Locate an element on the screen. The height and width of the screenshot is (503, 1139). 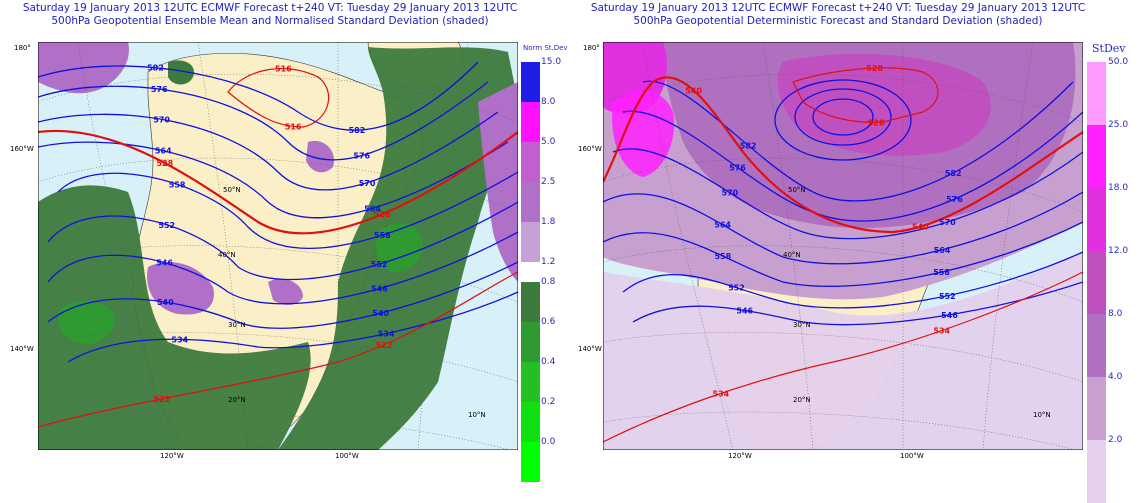
right-lon-120: 120°W is located at coordinates (740, 456).